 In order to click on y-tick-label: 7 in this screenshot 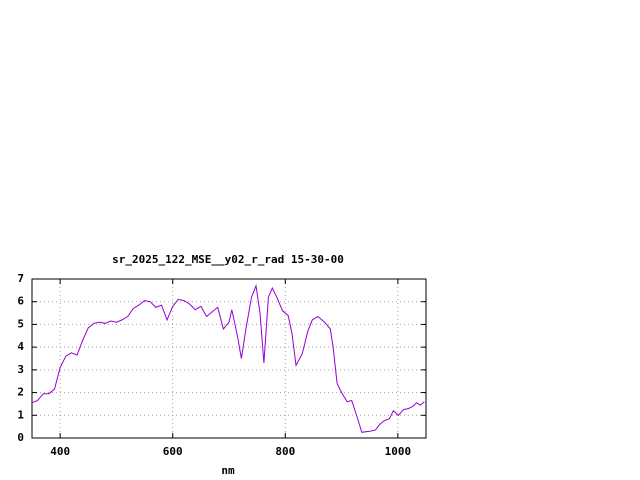, I will do `click(20, 278)`.